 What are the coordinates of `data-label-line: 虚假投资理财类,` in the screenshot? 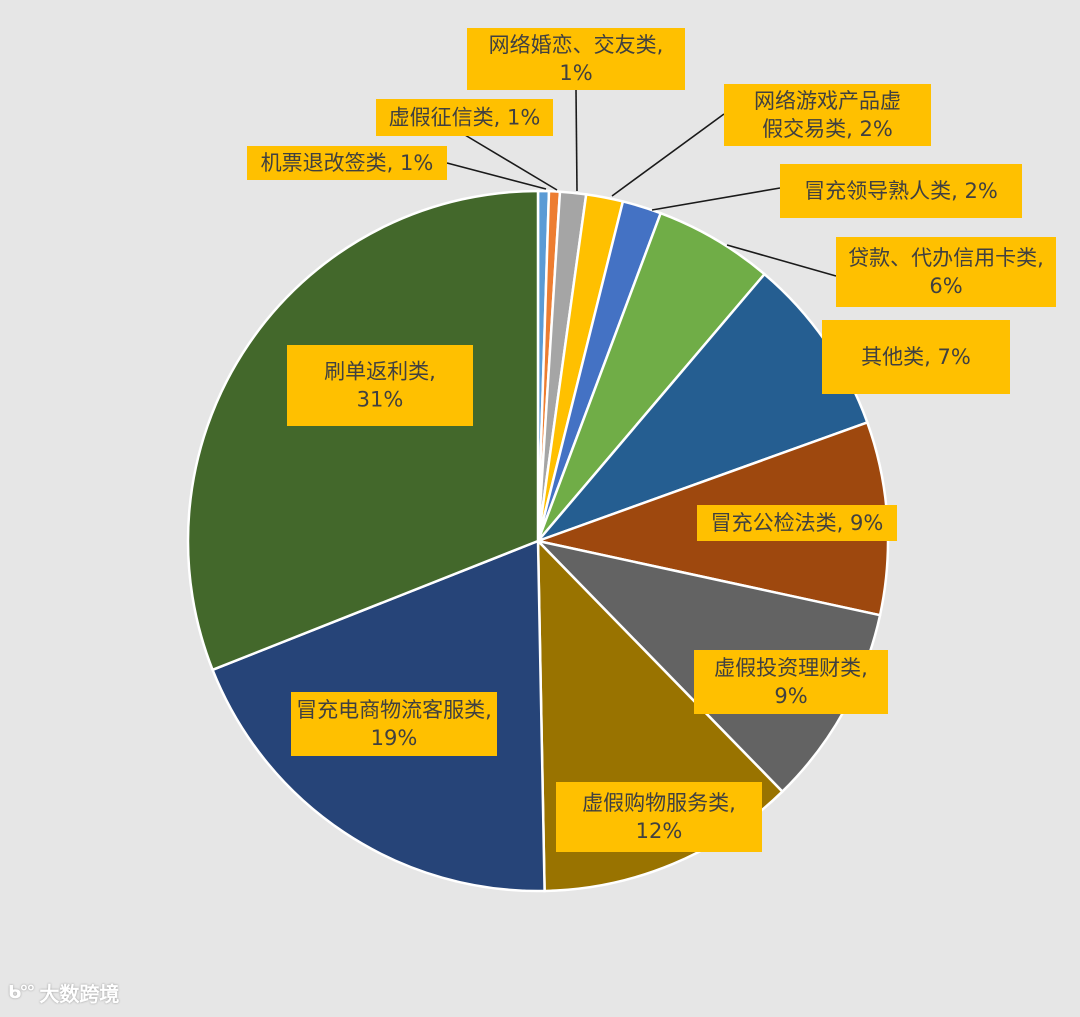 It's located at (791, 668).